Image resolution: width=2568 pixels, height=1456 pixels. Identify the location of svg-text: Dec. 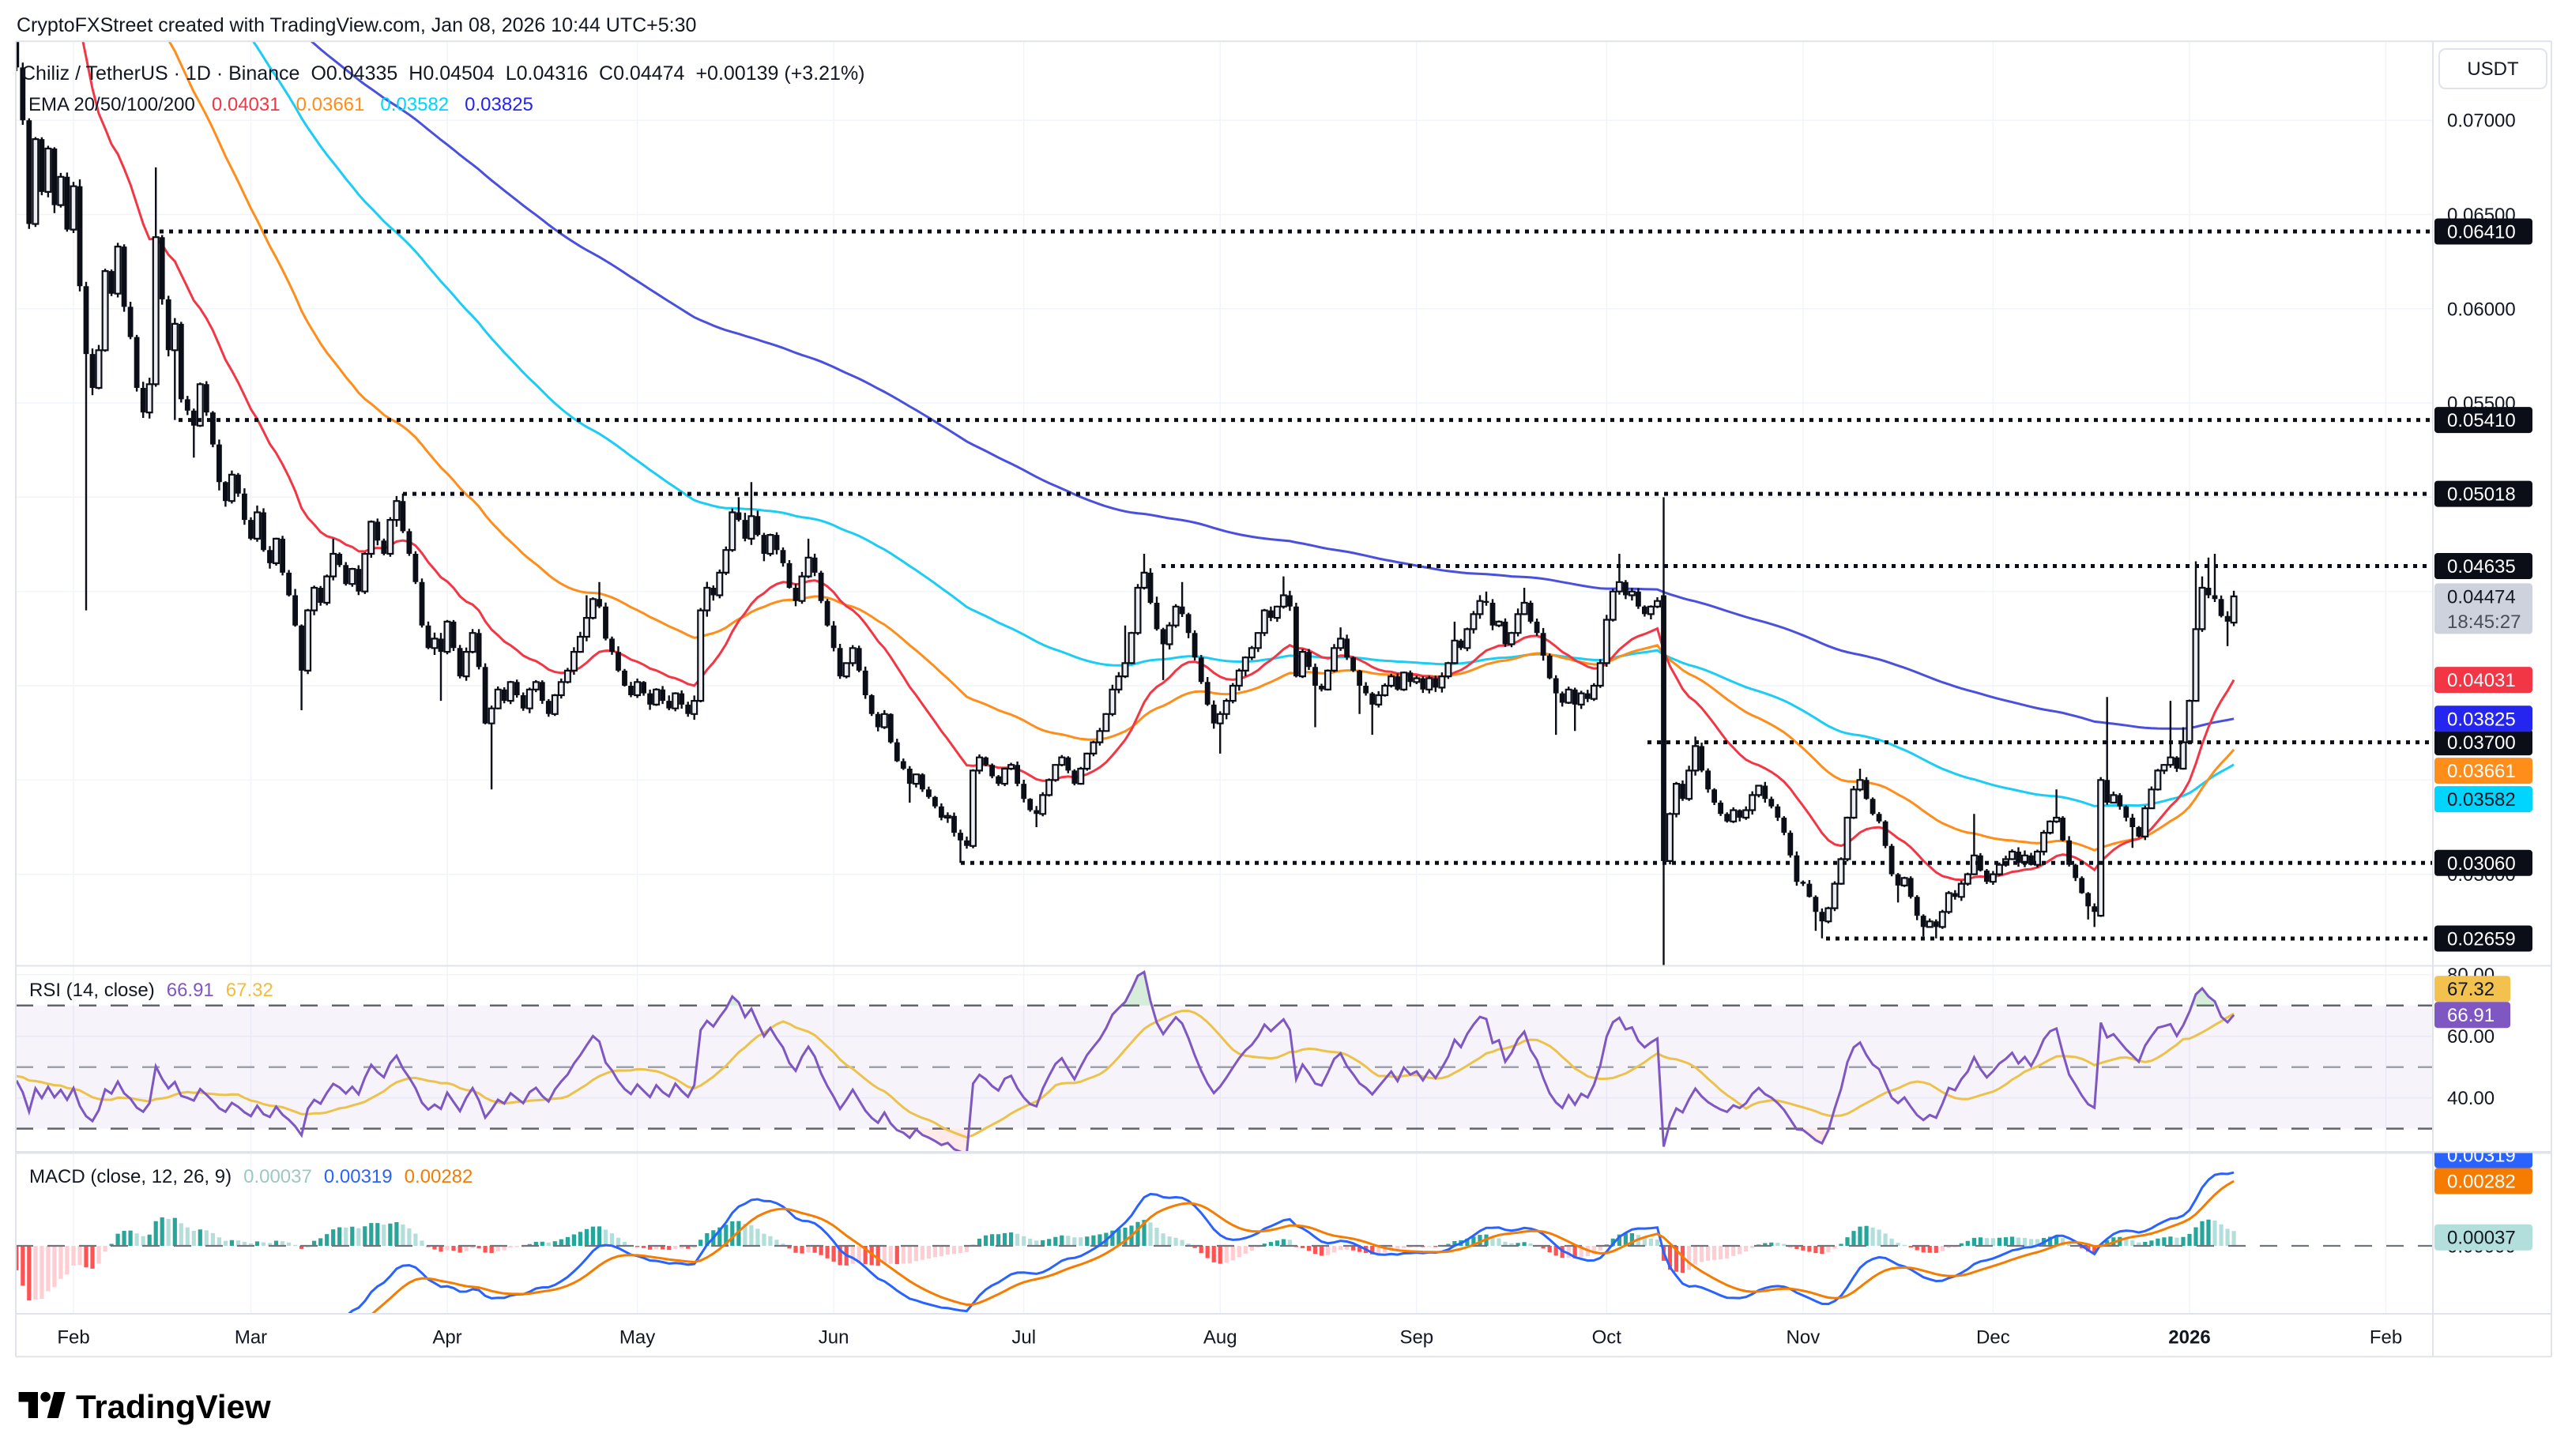
(1993, 1338).